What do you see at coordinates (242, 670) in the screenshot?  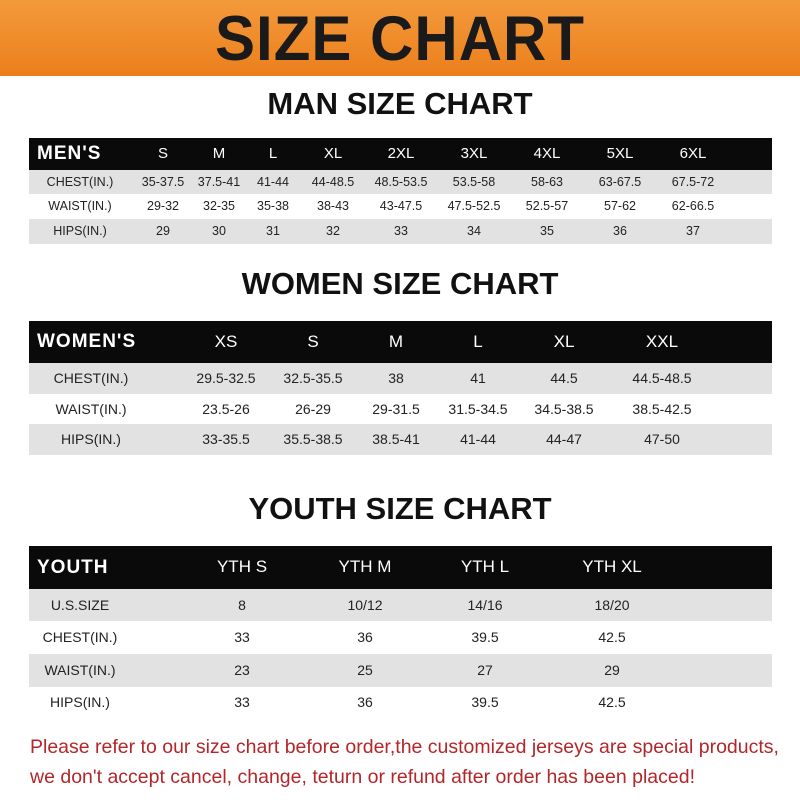 I see `table-cell: 23` at bounding box center [242, 670].